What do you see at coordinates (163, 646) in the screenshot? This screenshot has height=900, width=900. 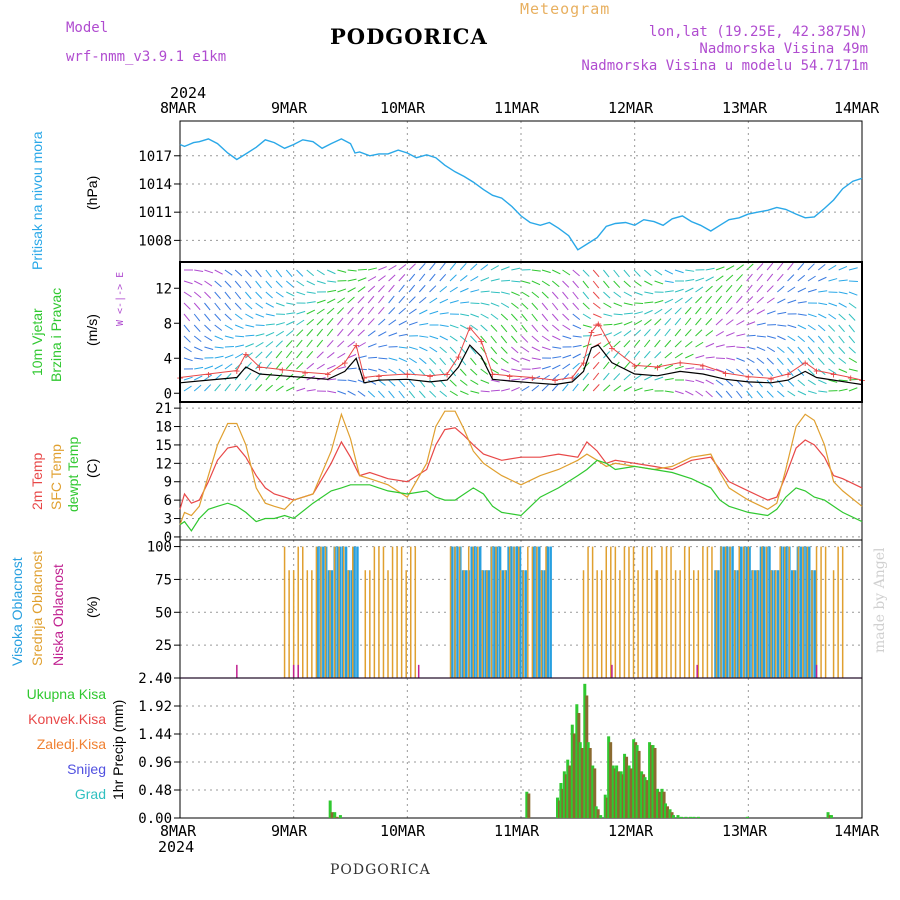 I see `cloud-ytick-label: 25` at bounding box center [163, 646].